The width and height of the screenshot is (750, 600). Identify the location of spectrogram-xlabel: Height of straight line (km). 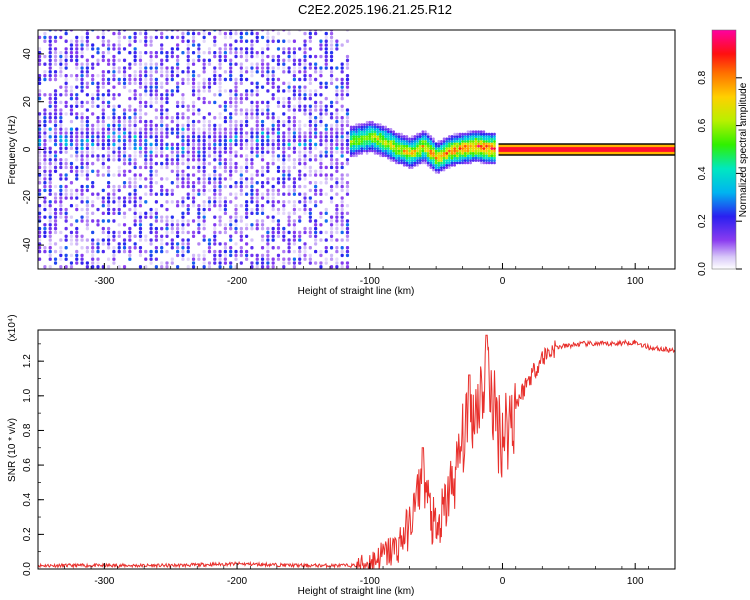
(356, 291).